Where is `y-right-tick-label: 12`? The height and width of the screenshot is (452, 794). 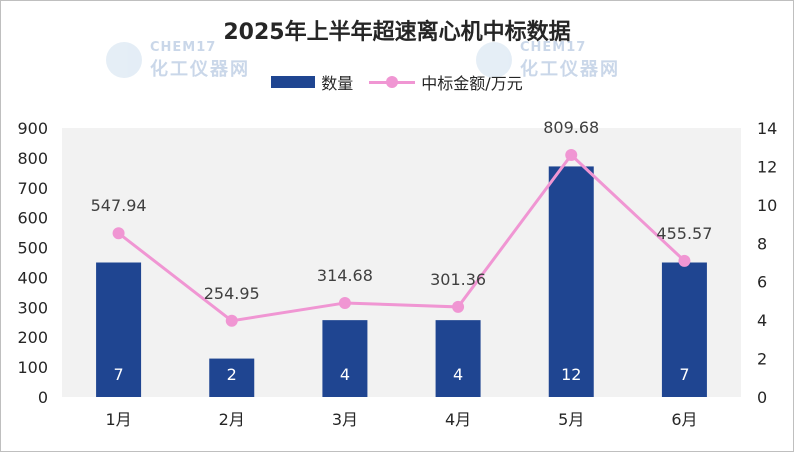 y-right-tick-label: 12 is located at coordinates (767, 166).